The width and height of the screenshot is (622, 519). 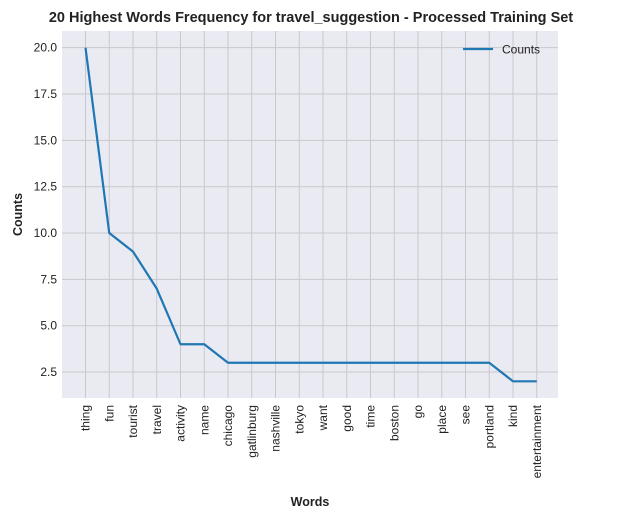 I want to click on legend: Counts, so click(x=501, y=50).